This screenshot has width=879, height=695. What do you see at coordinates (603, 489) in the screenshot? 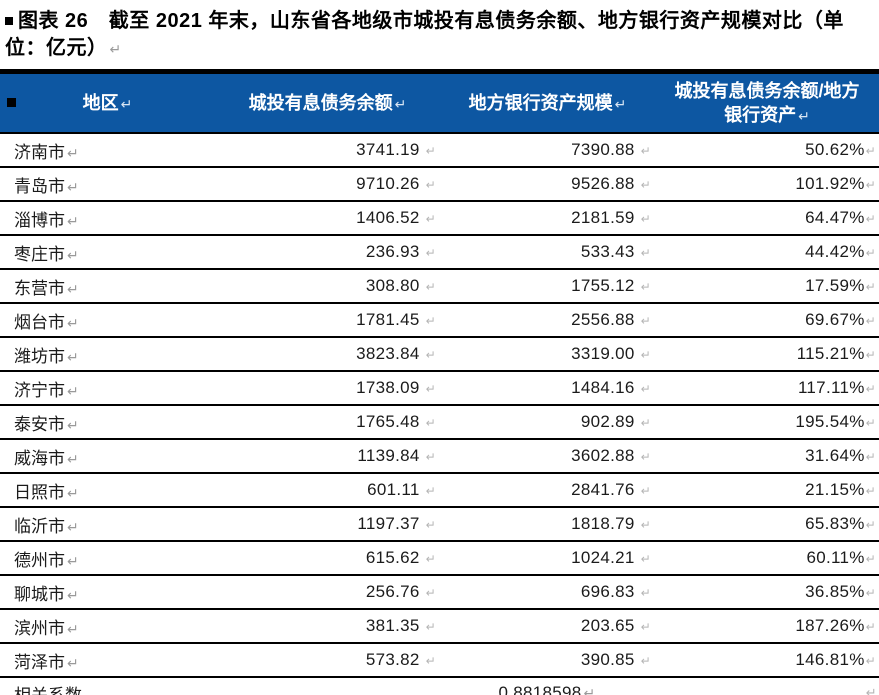
I see `bank-value: 2841.76` at bounding box center [603, 489].